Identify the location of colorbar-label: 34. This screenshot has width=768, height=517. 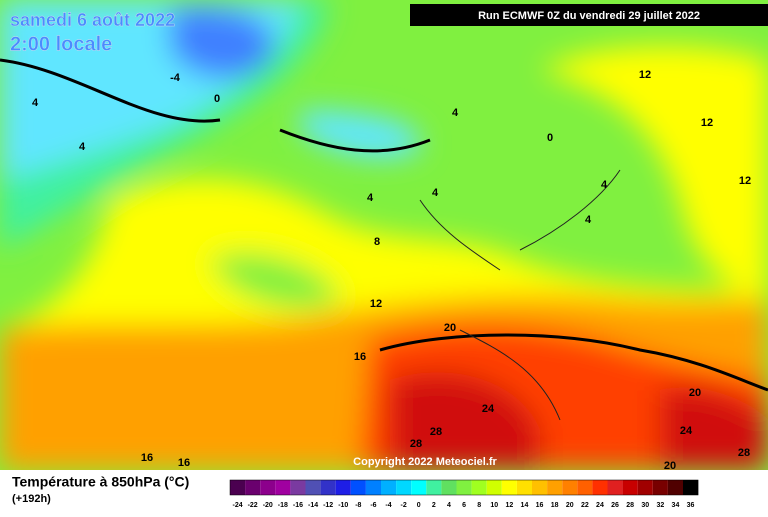
(676, 505).